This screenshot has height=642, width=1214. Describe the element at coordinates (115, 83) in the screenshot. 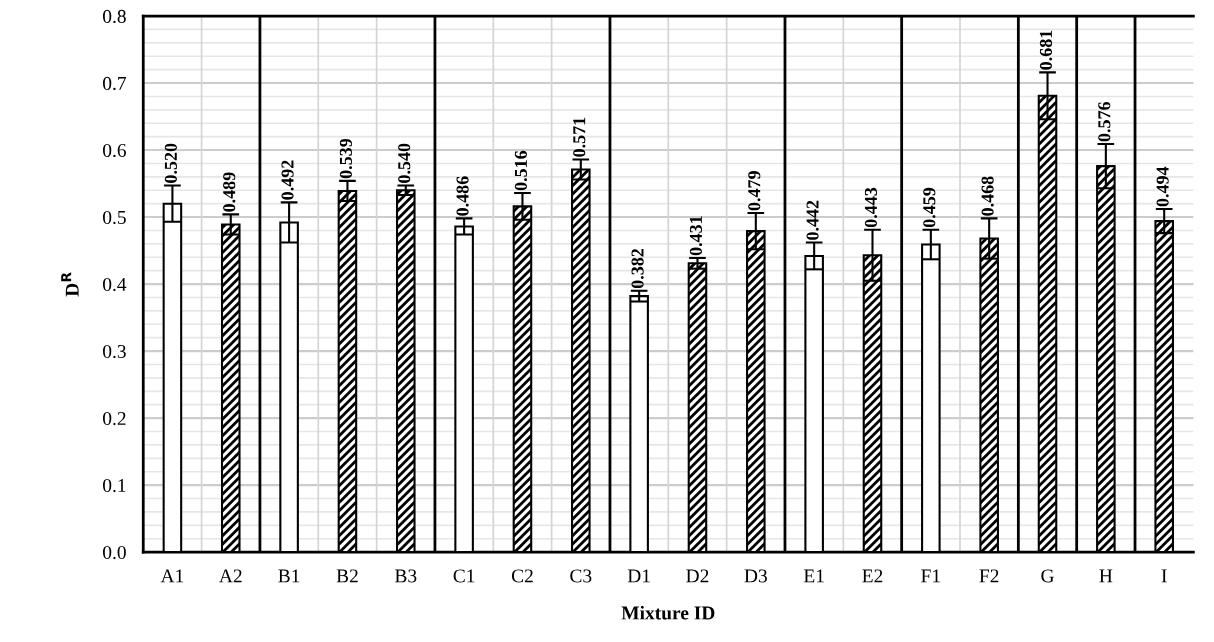

I see `y-tick-label: 0.7` at that location.